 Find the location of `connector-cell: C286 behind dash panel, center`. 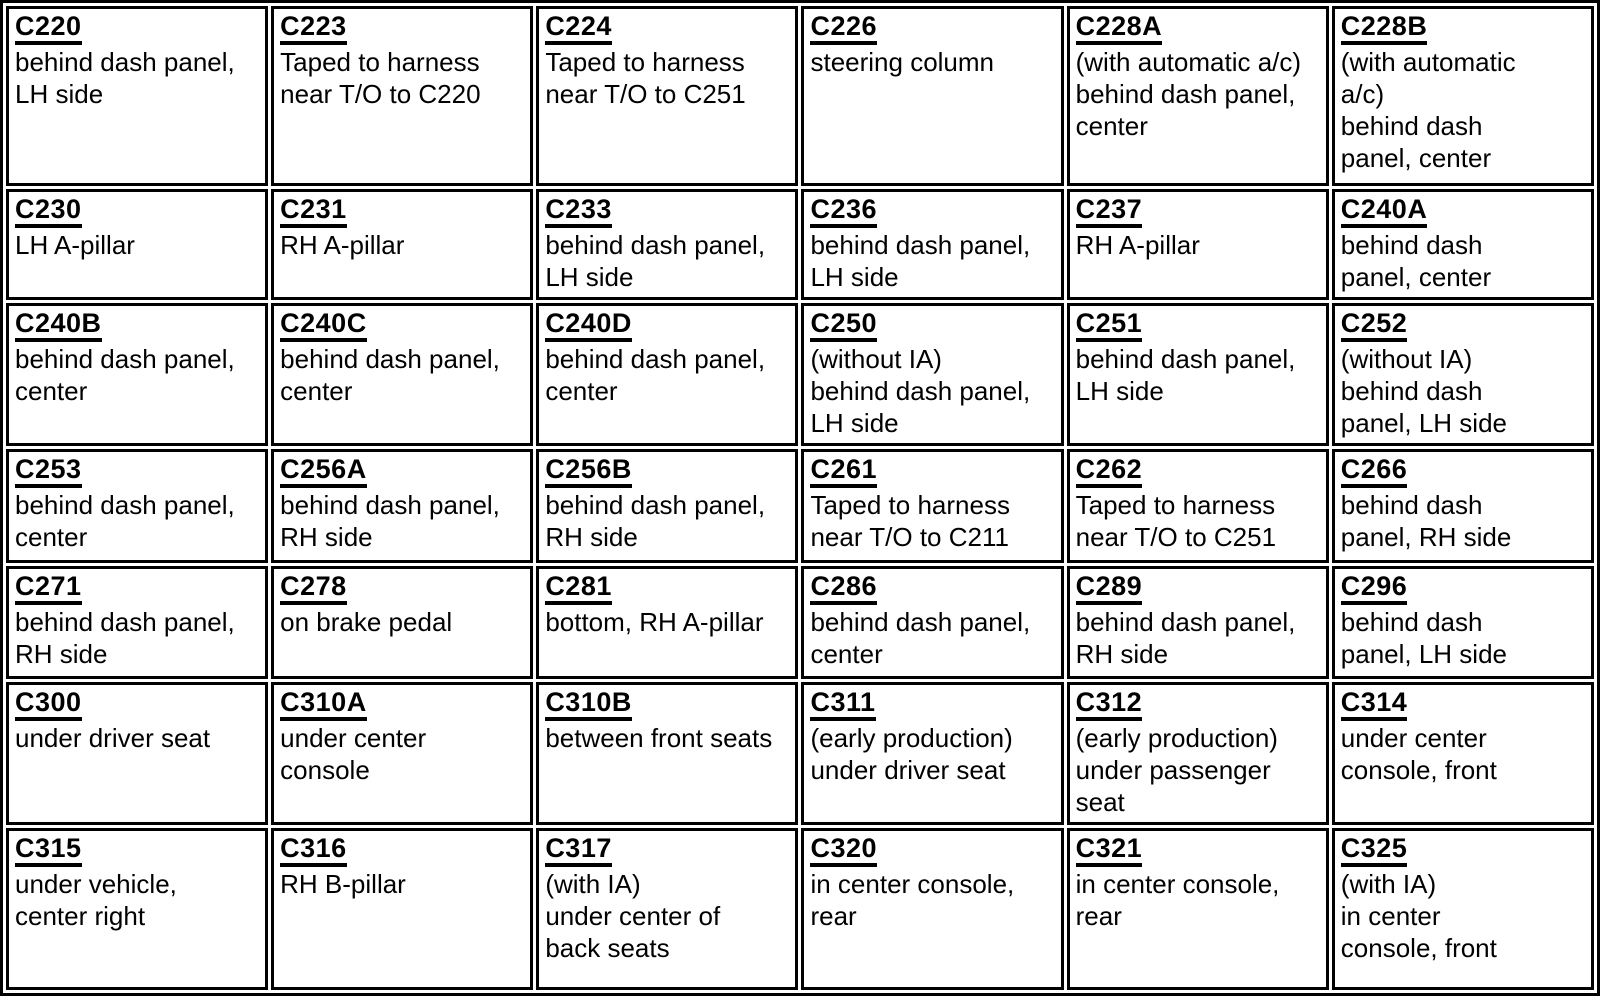

connector-cell: C286 behind dash panel, center is located at coordinates (932, 622).